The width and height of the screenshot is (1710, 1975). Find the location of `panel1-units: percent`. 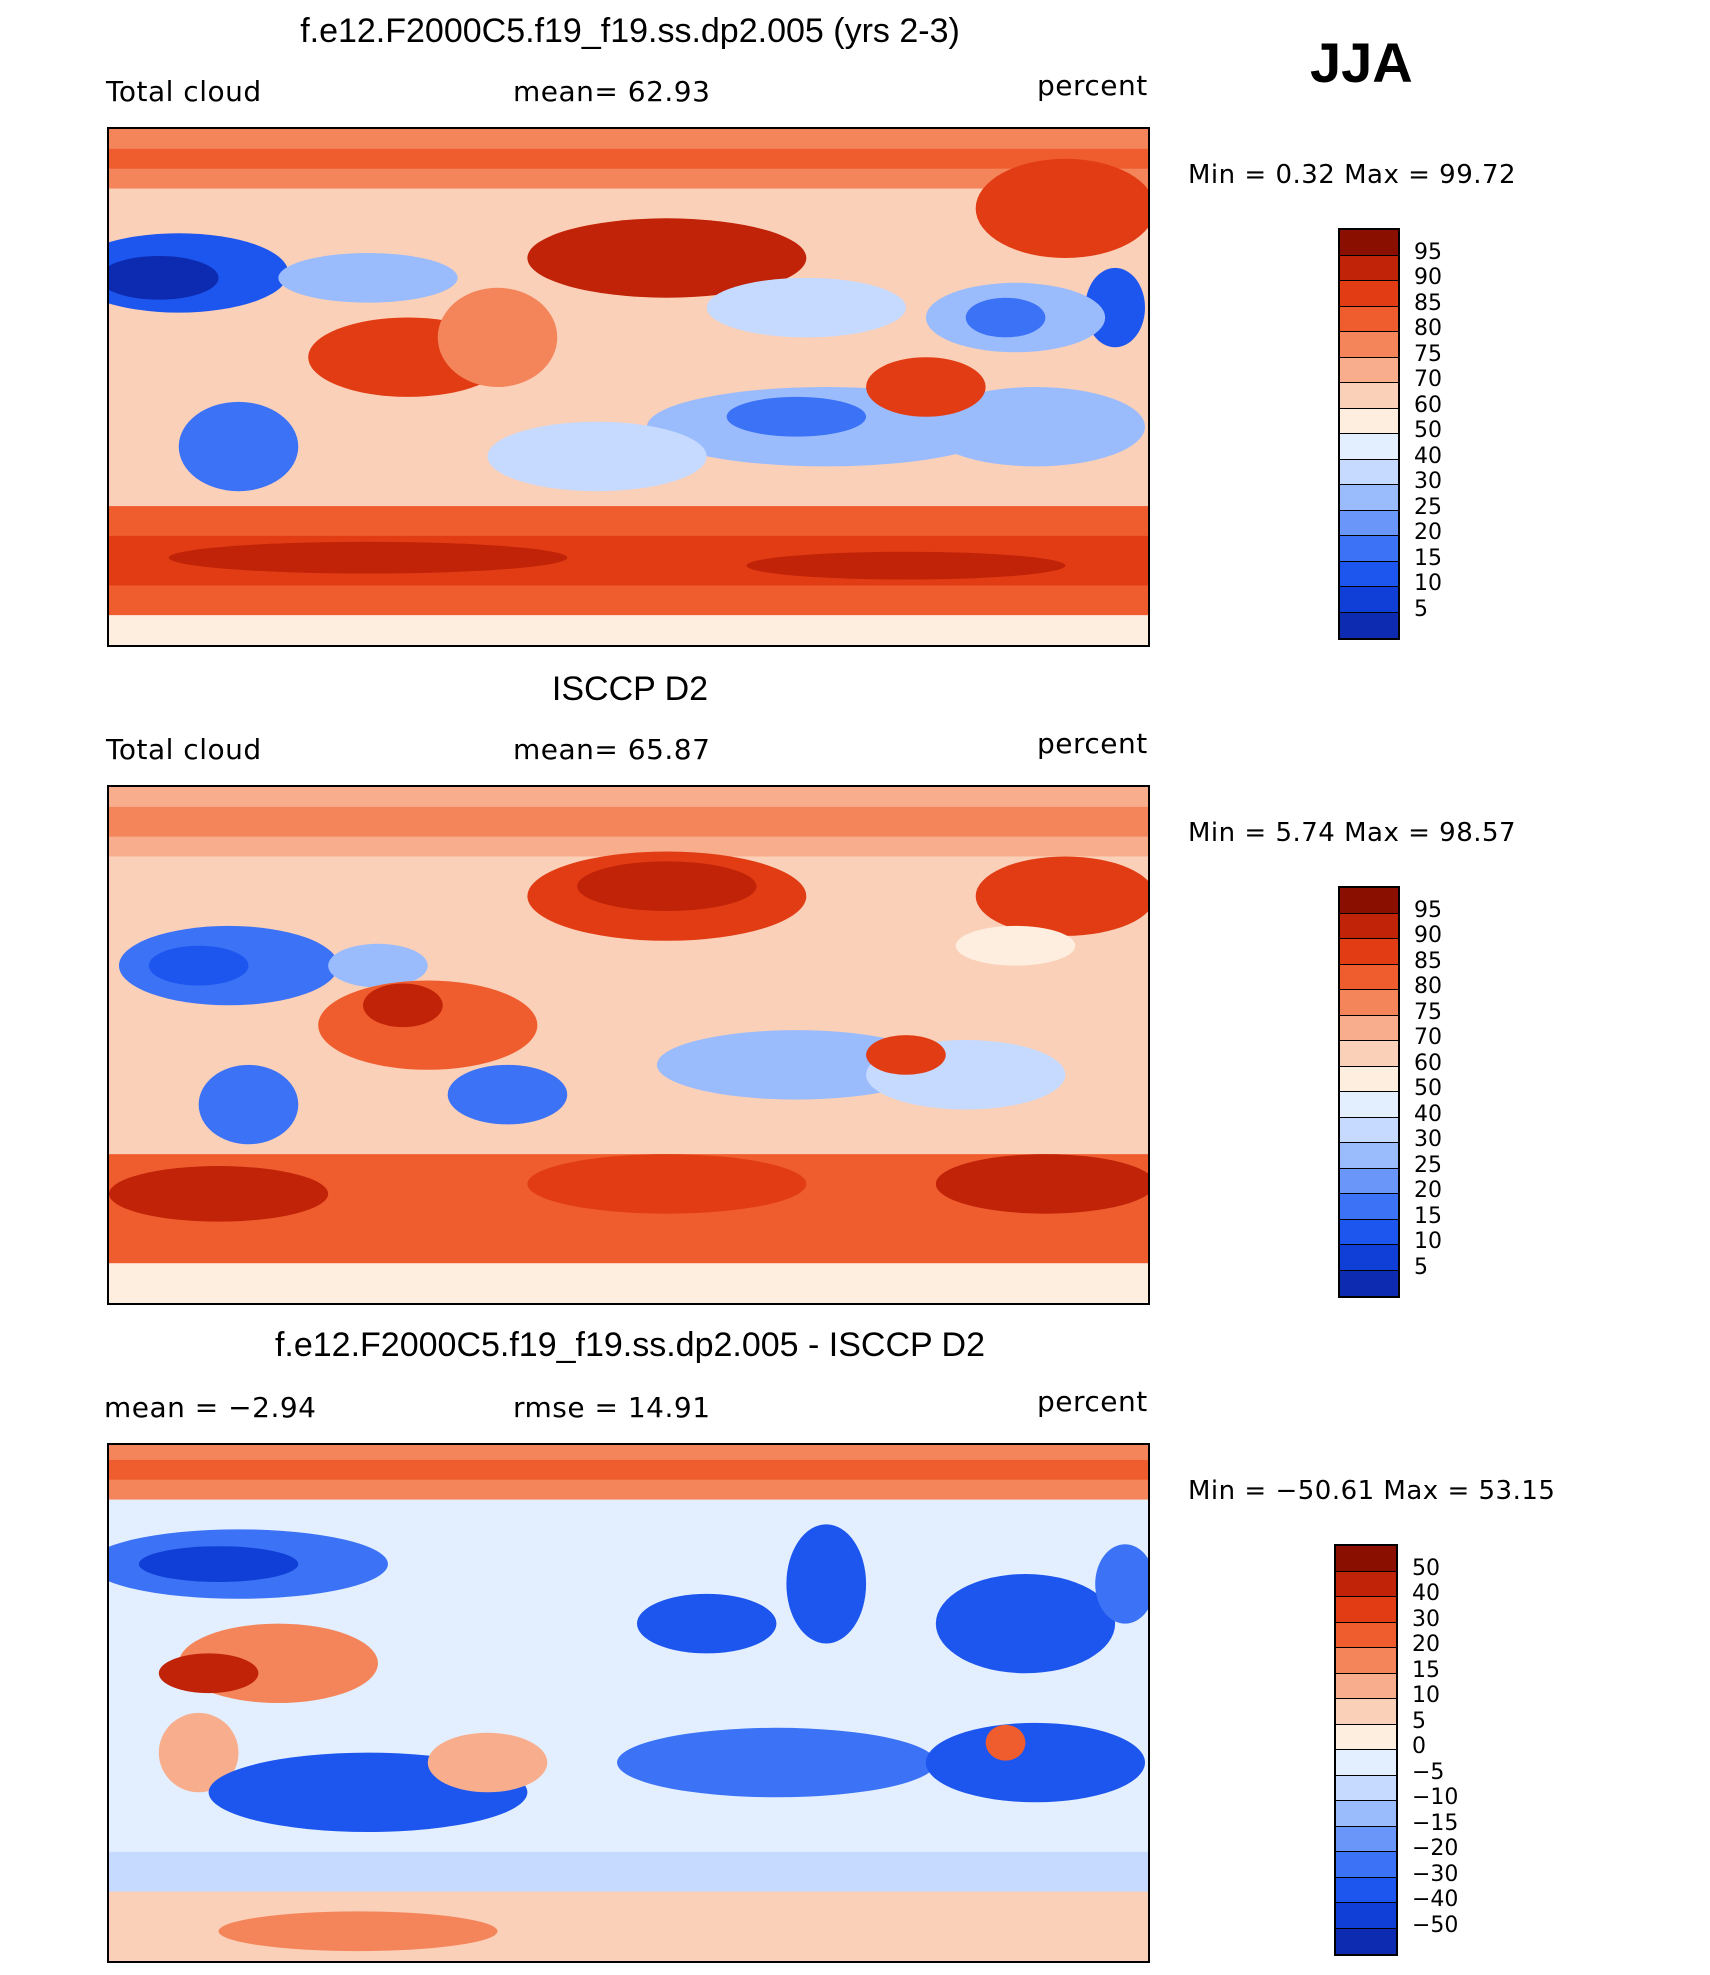

panel1-units: percent is located at coordinates (1092, 85).